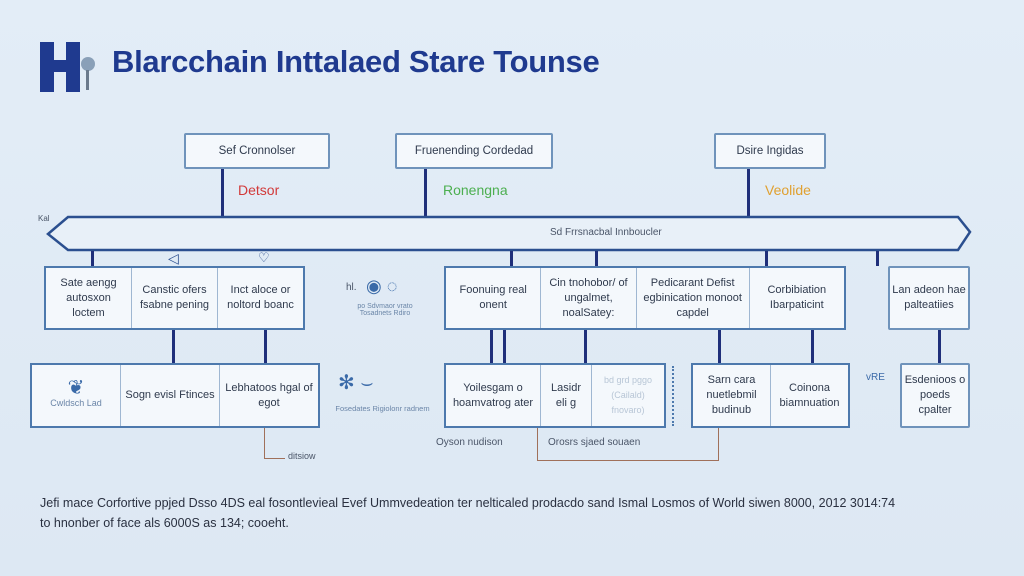 This screenshot has height=576, width=1024. Describe the element at coordinates (788, 190) in the screenshot. I see `tag-orange: Veolide` at that location.